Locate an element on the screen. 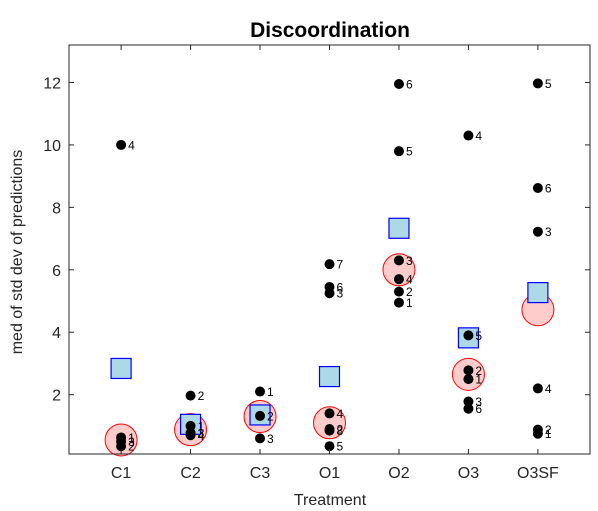  point-label-O1-6: 6 is located at coordinates (340, 287).